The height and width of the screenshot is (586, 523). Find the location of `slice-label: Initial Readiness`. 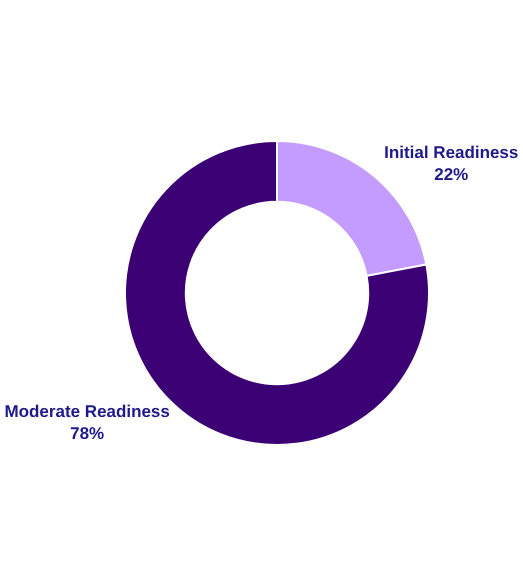

slice-label: Initial Readiness is located at coordinates (451, 152).